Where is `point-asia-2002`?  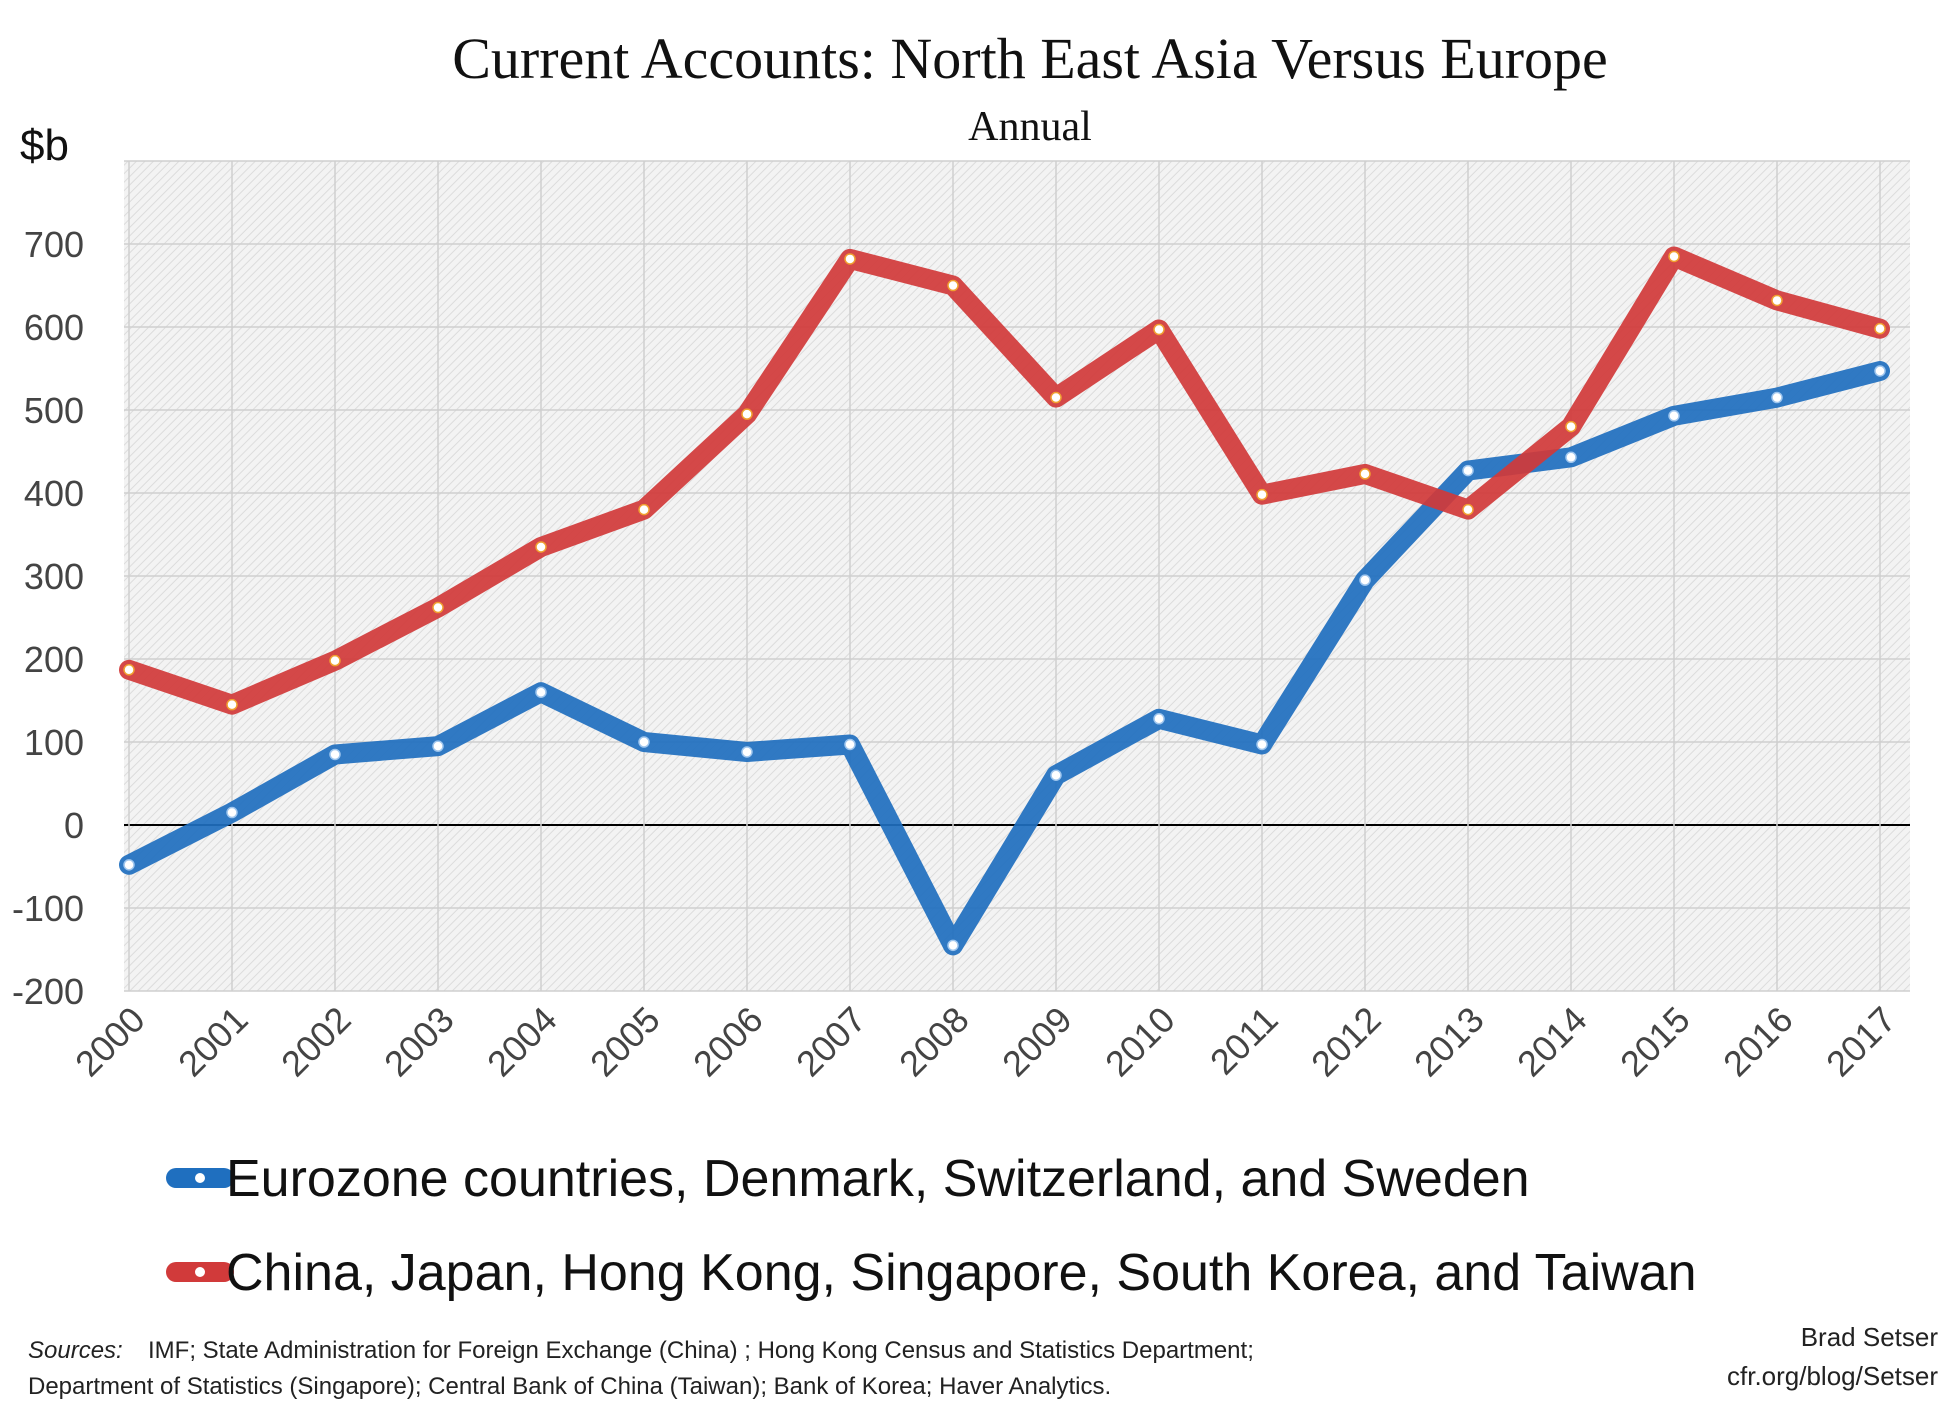
point-asia-2002 is located at coordinates (335, 660).